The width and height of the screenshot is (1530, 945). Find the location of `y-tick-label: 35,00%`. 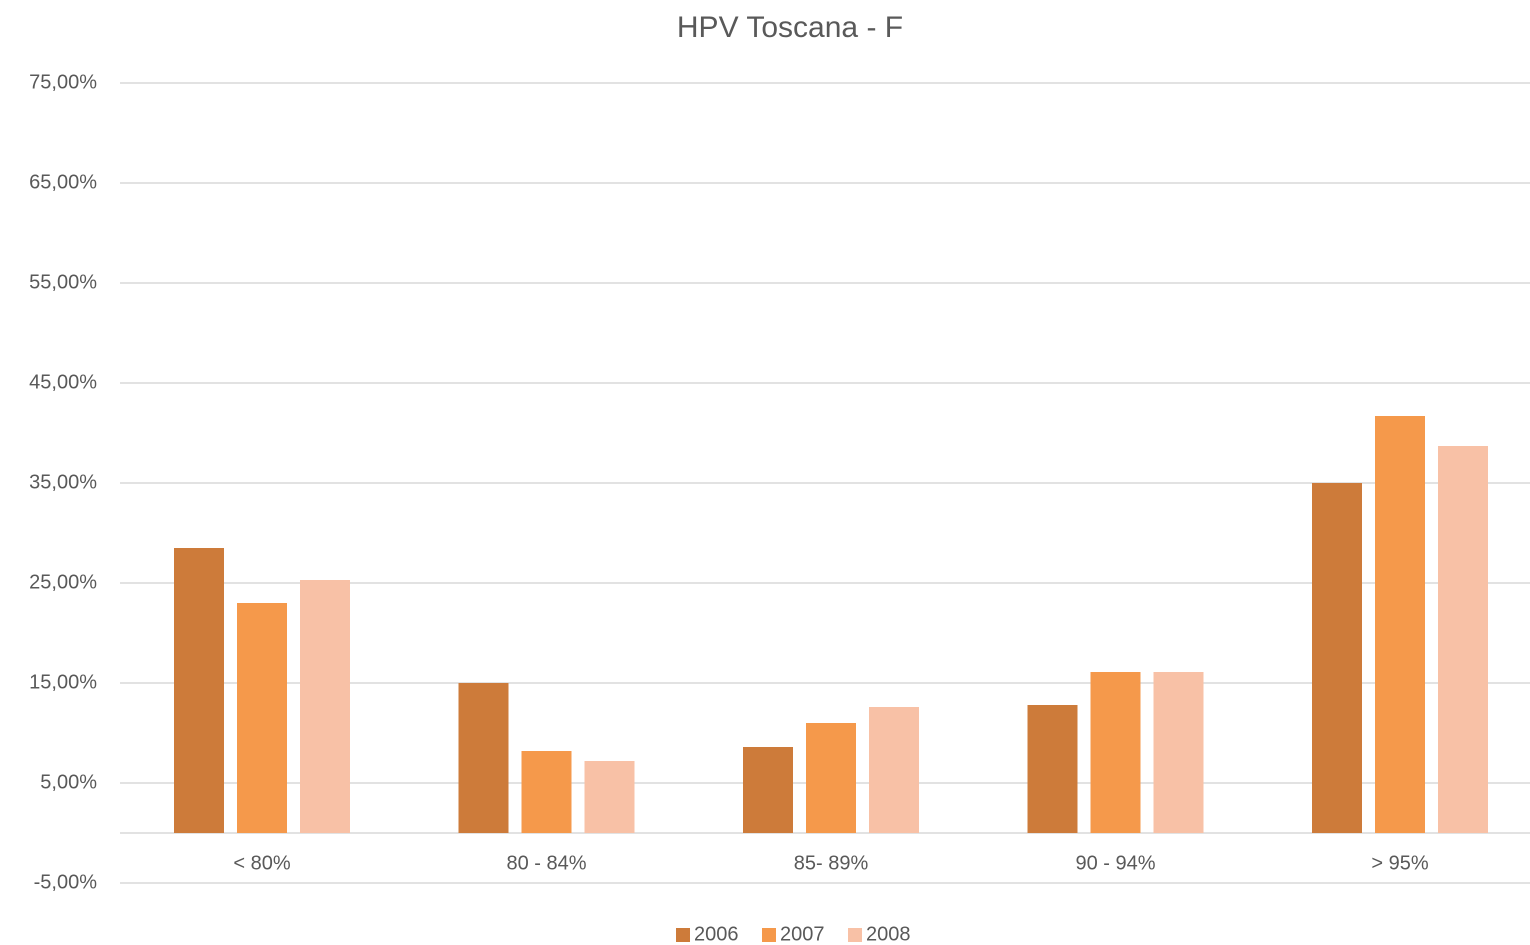

y-tick-label: 35,00% is located at coordinates (63, 482).